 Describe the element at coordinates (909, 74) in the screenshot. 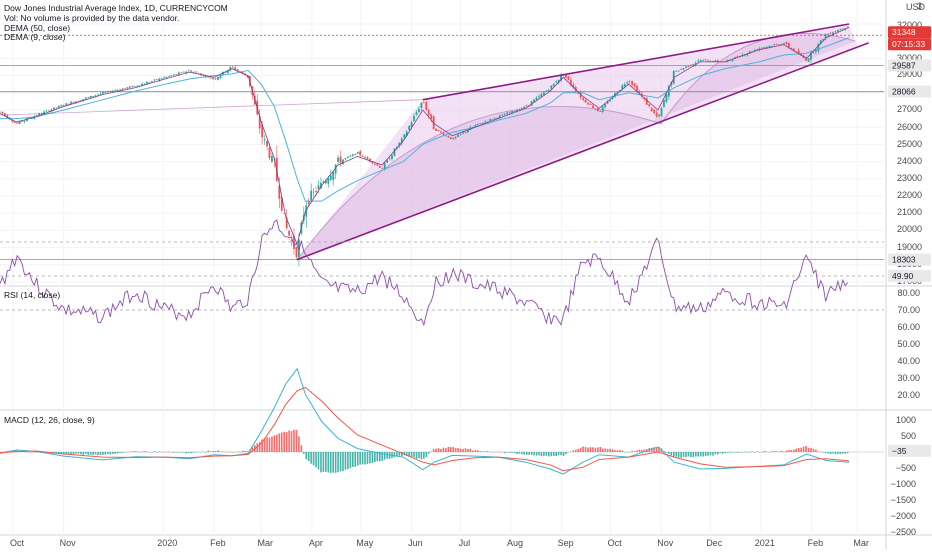

I see `price-tick-label: 29000` at that location.